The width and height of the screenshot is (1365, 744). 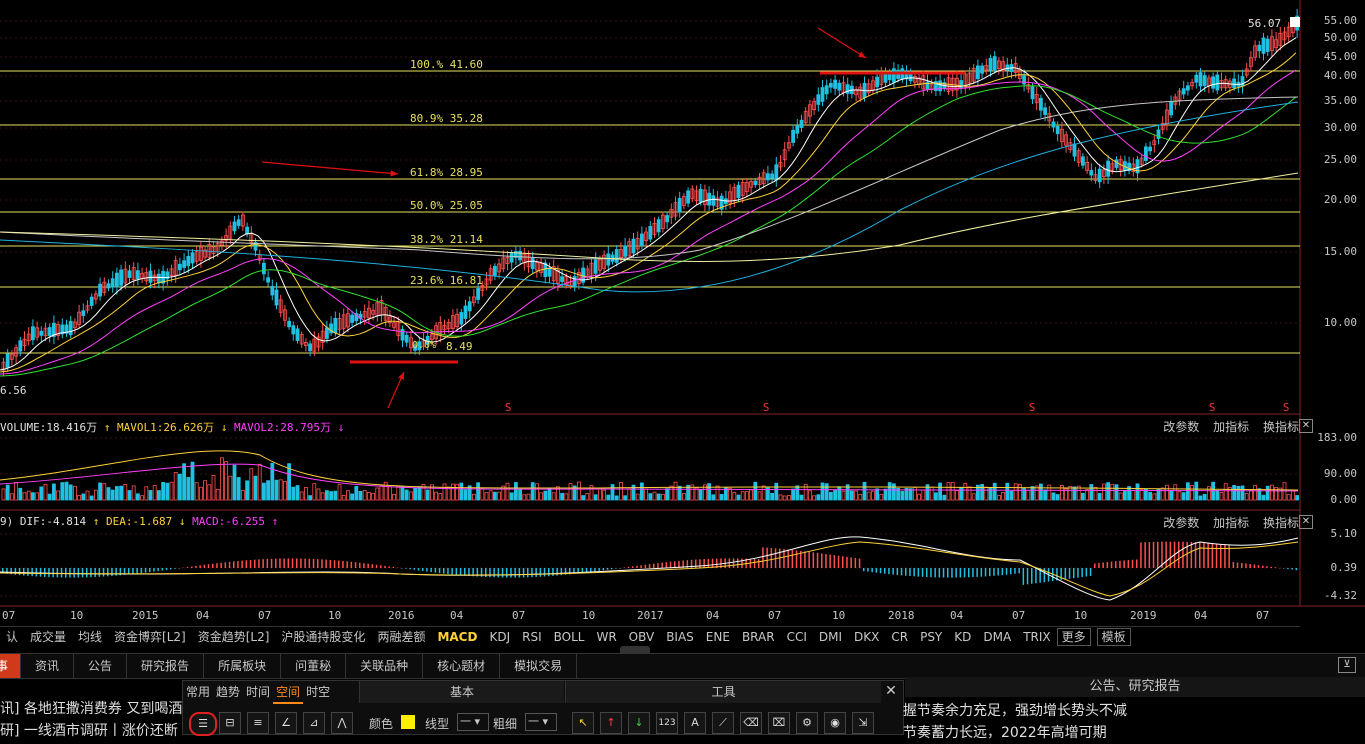 I want to click on news-tab: 事, so click(x=11, y=666).